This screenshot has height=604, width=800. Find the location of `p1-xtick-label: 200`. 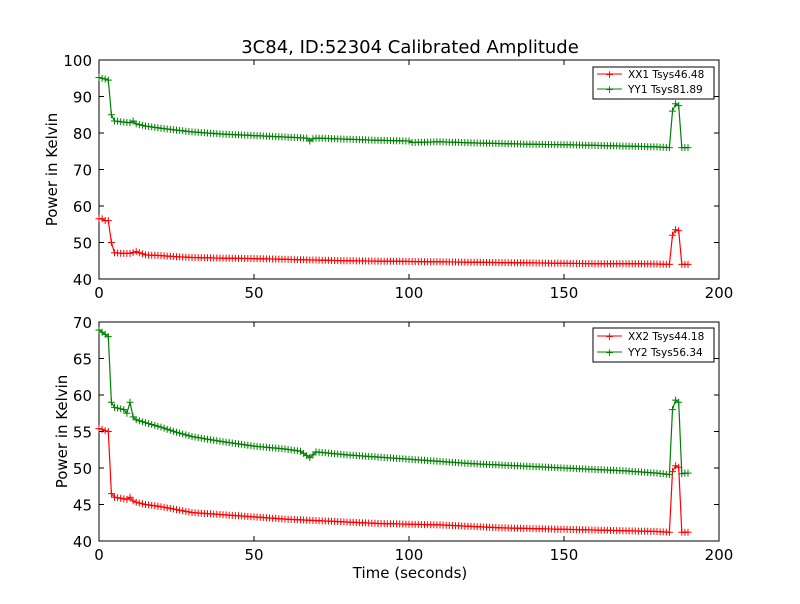

p1-xtick-label: 200 is located at coordinates (719, 293).